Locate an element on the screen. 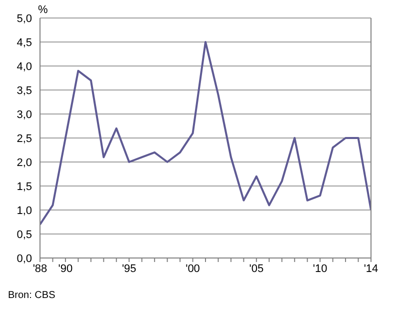 The image size is (396, 311). y-axis-title: % is located at coordinates (43, 10).